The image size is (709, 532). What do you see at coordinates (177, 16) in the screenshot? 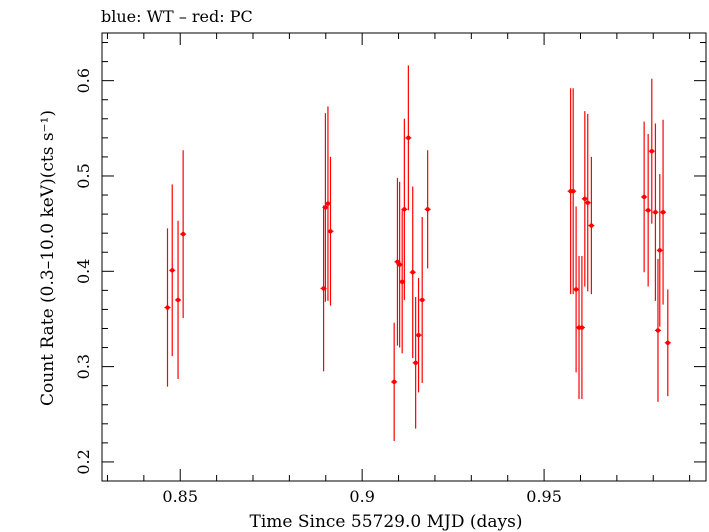
I see `chart-title: blue: WT – red: PC` at bounding box center [177, 16].